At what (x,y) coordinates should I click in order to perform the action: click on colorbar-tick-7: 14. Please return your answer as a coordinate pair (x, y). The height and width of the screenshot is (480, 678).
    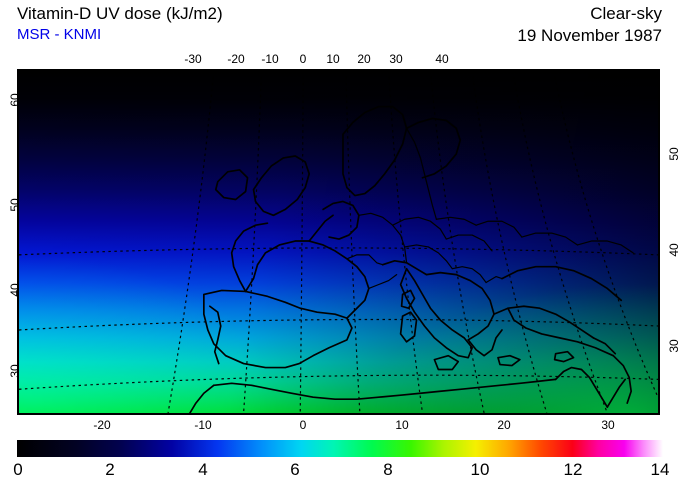
    Looking at the image, I should click on (660, 469).